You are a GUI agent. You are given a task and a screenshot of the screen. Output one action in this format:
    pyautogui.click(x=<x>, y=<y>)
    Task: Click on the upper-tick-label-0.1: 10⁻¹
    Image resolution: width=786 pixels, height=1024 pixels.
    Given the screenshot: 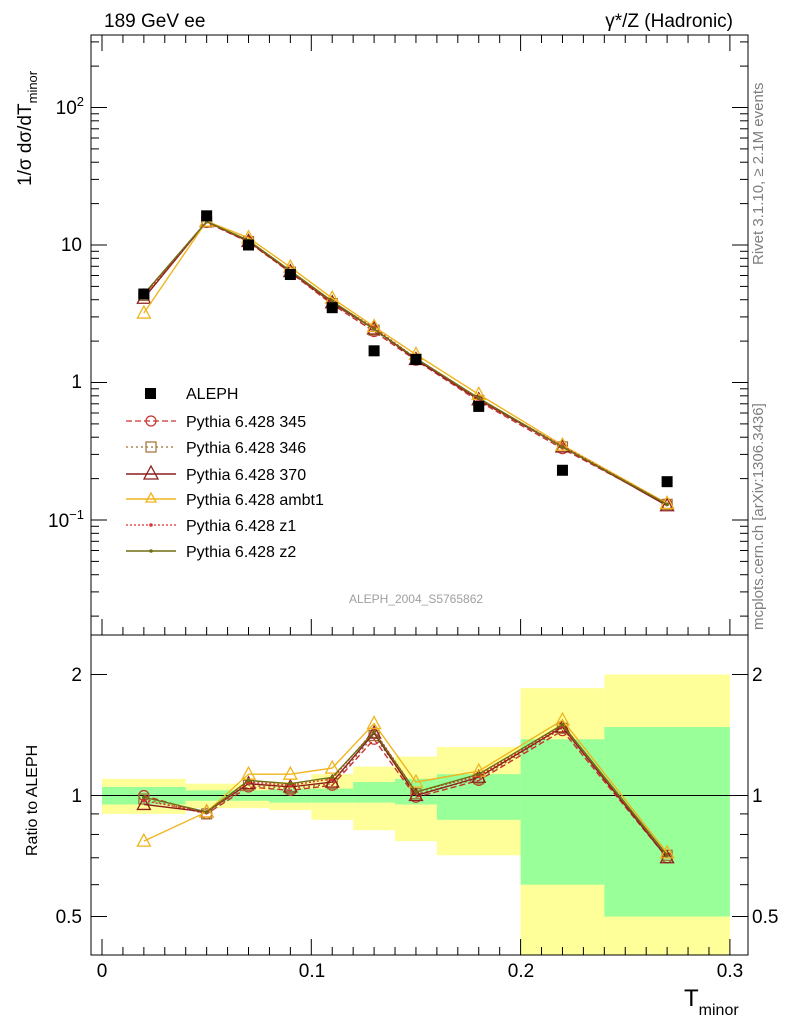 What is the action you would take?
    pyautogui.click(x=66, y=519)
    